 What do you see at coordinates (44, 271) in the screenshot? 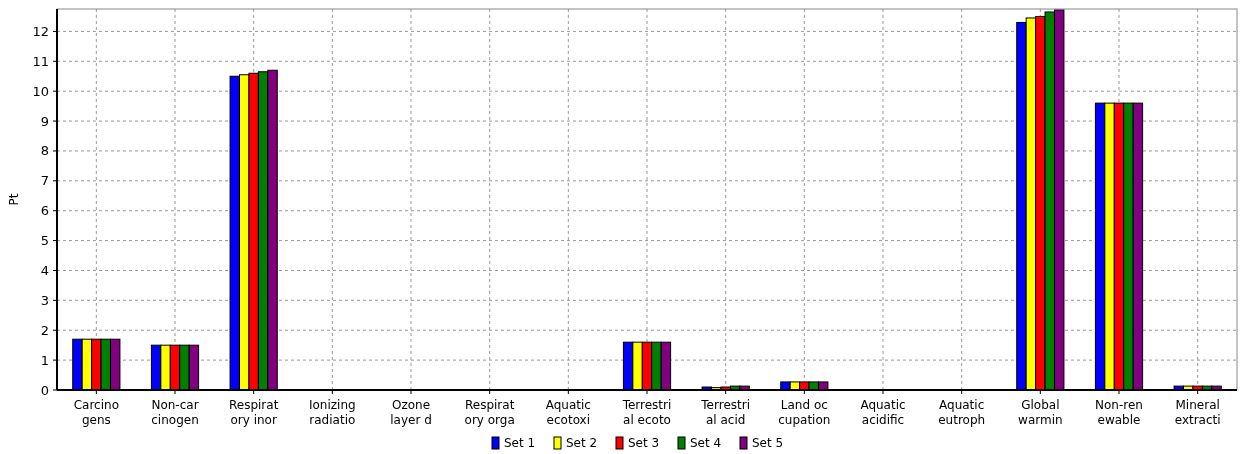
I see `y-tick-label: 4` at bounding box center [44, 271].